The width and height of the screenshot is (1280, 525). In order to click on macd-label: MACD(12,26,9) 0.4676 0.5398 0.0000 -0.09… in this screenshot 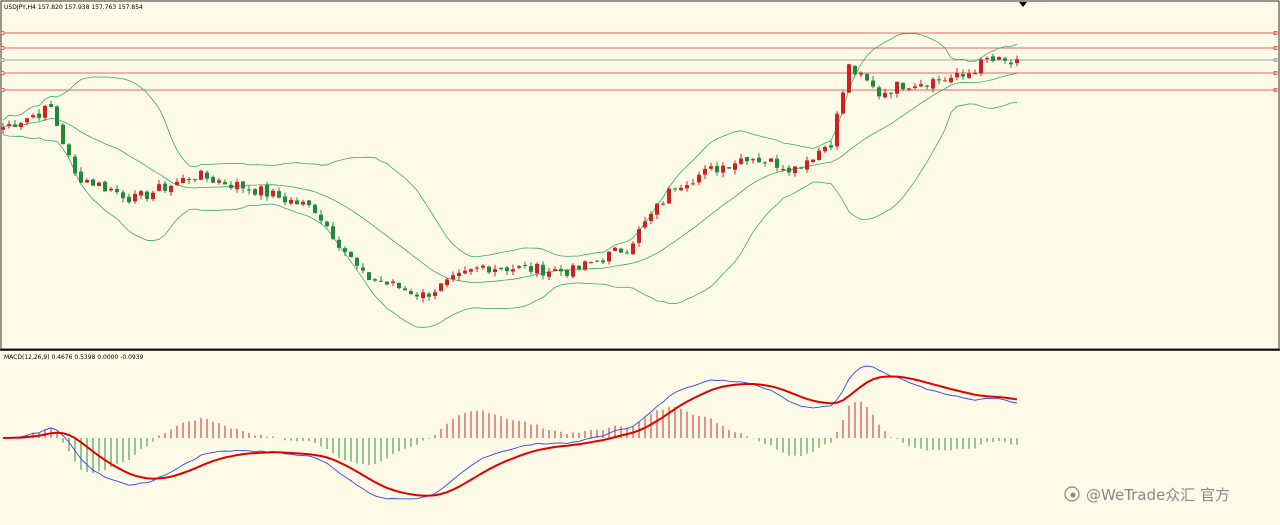, I will do `click(74, 357)`.